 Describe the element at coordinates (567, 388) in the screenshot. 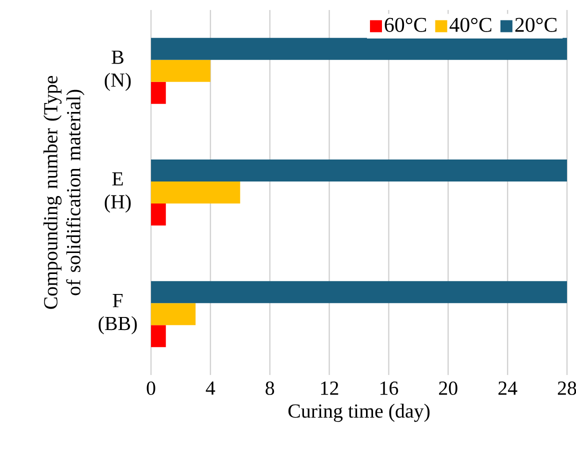

I see `x-tick-label: 28` at that location.